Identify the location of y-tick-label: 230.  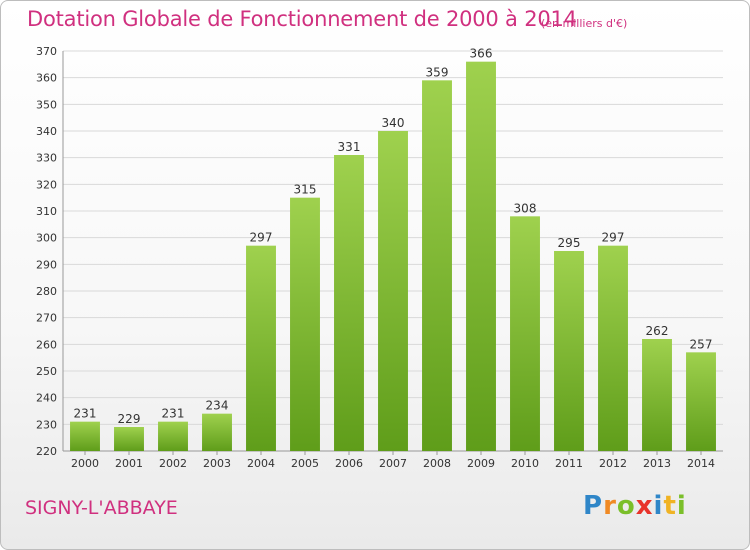
(46, 424).